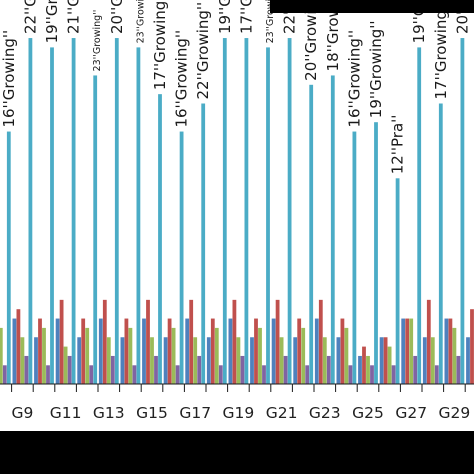 This screenshot has height=474, width=474. I want to click on x-tick-label-g29: G29, so click(455, 413).